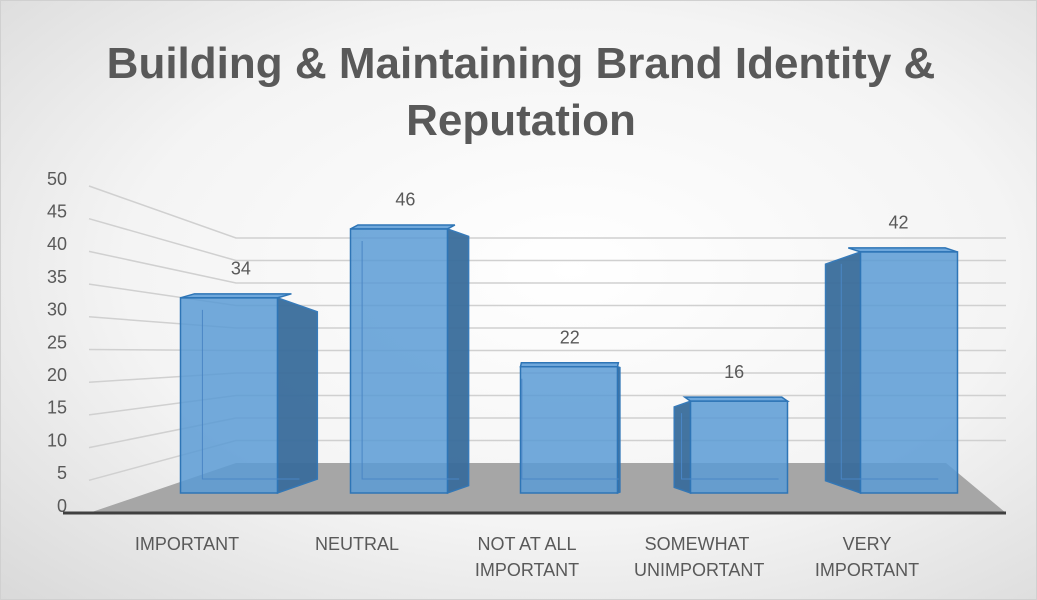 This screenshot has height=600, width=1037. Describe the element at coordinates (57, 440) in the screenshot. I see `y-tick-label: 10` at that location.